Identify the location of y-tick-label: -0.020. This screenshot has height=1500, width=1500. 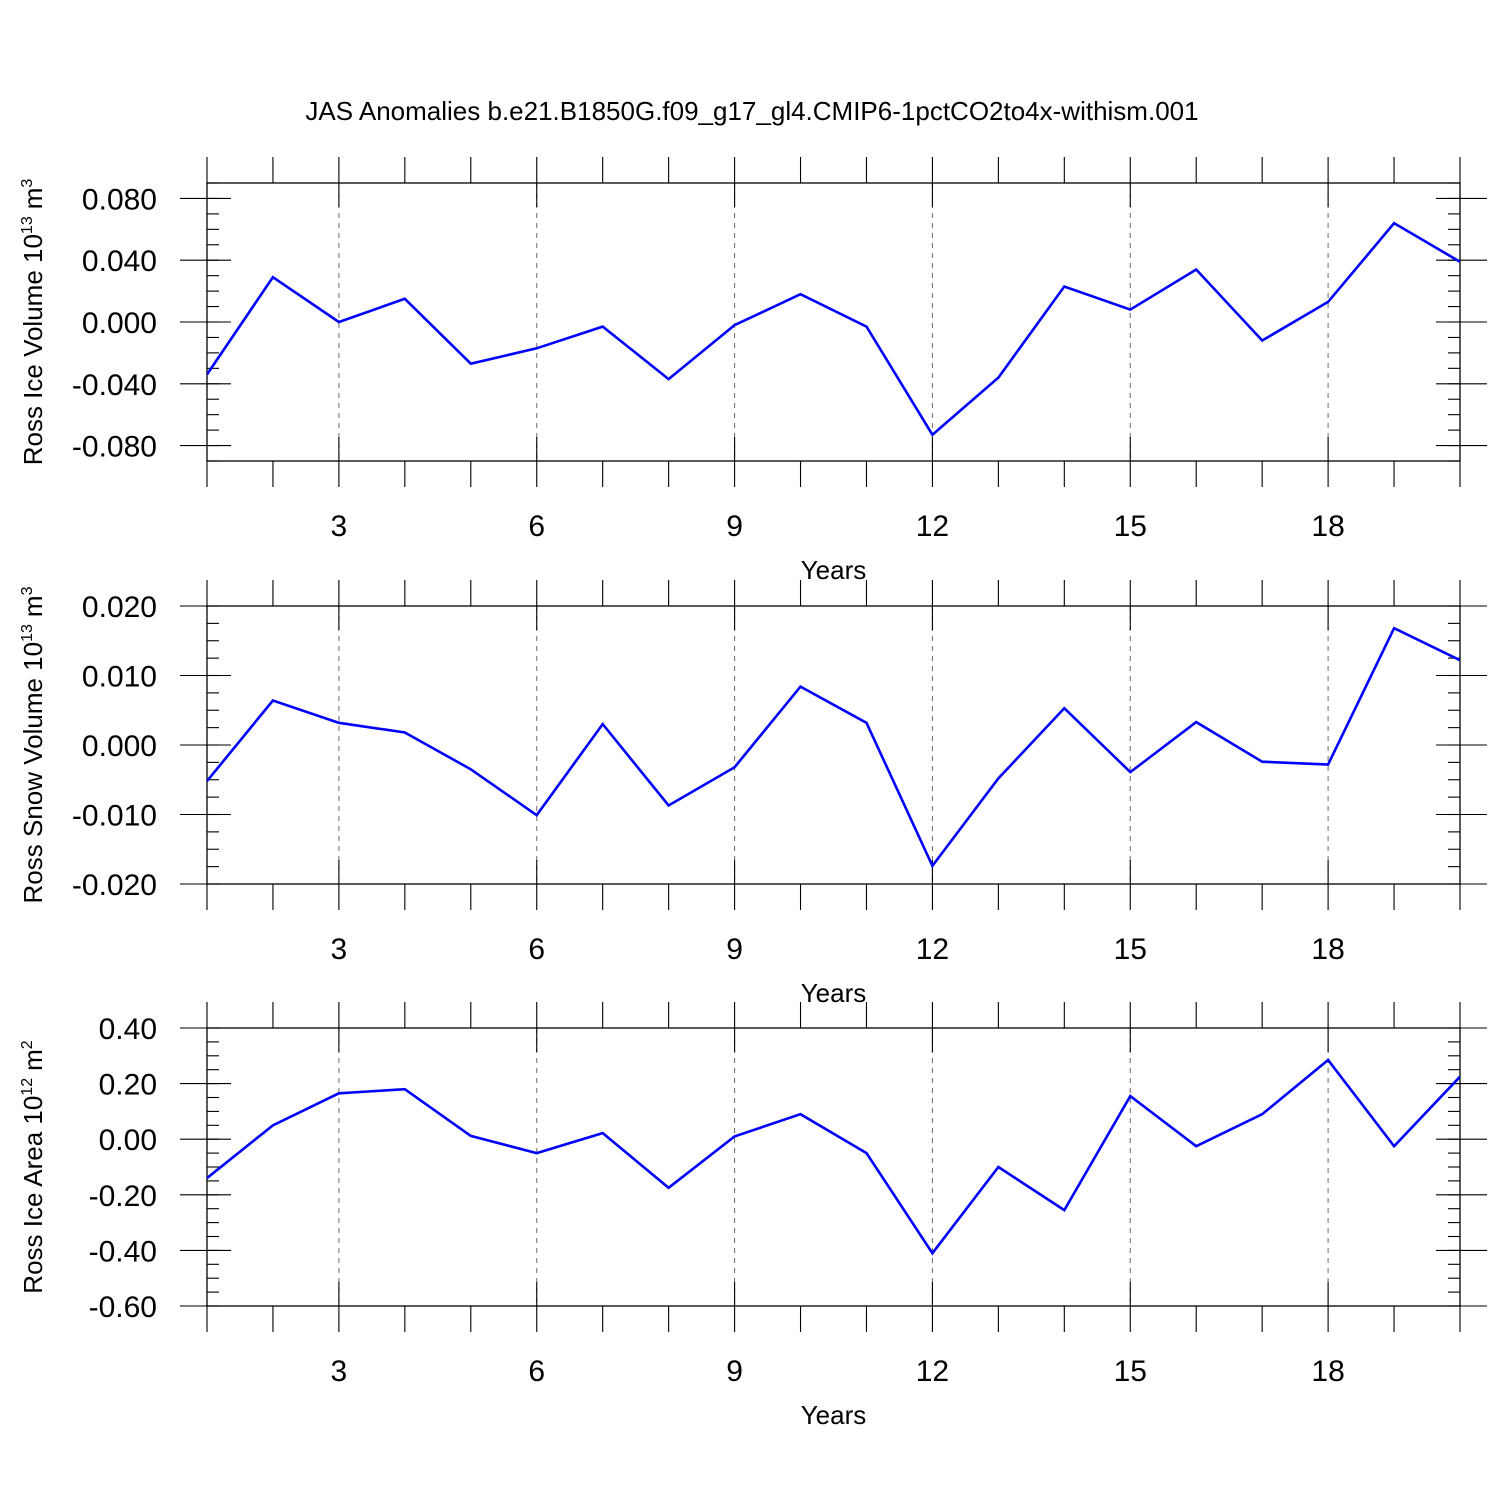
(114, 885).